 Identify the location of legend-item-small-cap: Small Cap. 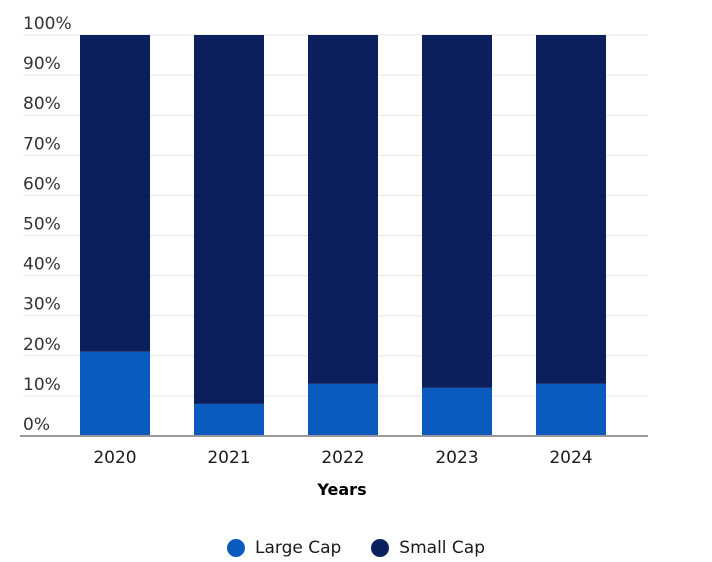
(428, 548).